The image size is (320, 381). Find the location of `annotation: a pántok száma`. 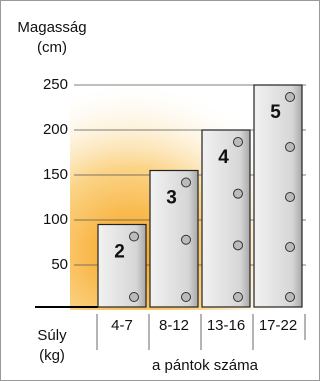

annotation: a pántok száma is located at coordinates (205, 365).